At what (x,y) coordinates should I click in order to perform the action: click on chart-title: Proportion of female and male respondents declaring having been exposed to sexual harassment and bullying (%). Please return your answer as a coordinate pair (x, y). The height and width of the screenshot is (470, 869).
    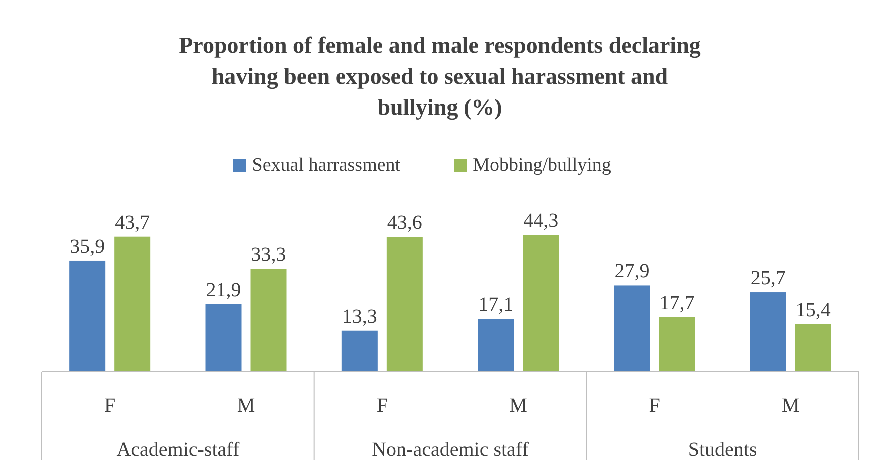
    Looking at the image, I should click on (440, 77).